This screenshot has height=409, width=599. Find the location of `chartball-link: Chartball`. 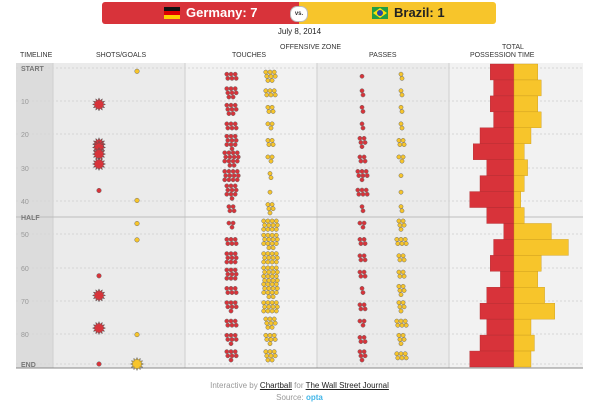

chartball-link: Chartball is located at coordinates (275, 385).